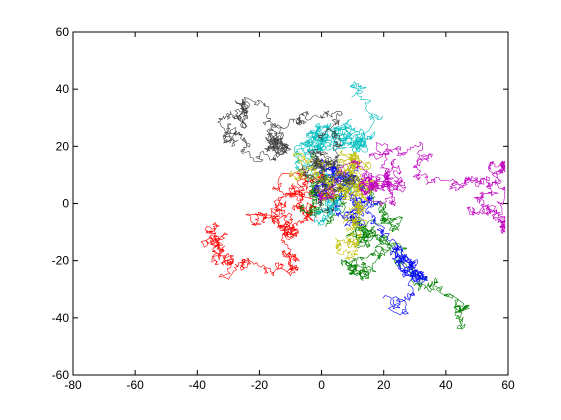 The height and width of the screenshot is (420, 561). Describe the element at coordinates (321, 385) in the screenshot. I see `x-tick-label: 0` at that location.